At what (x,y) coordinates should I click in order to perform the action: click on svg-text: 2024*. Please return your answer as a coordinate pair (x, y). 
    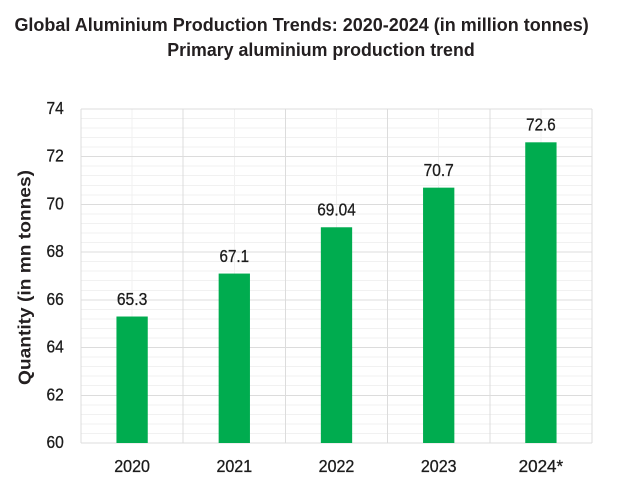
    Looking at the image, I should click on (541, 466).